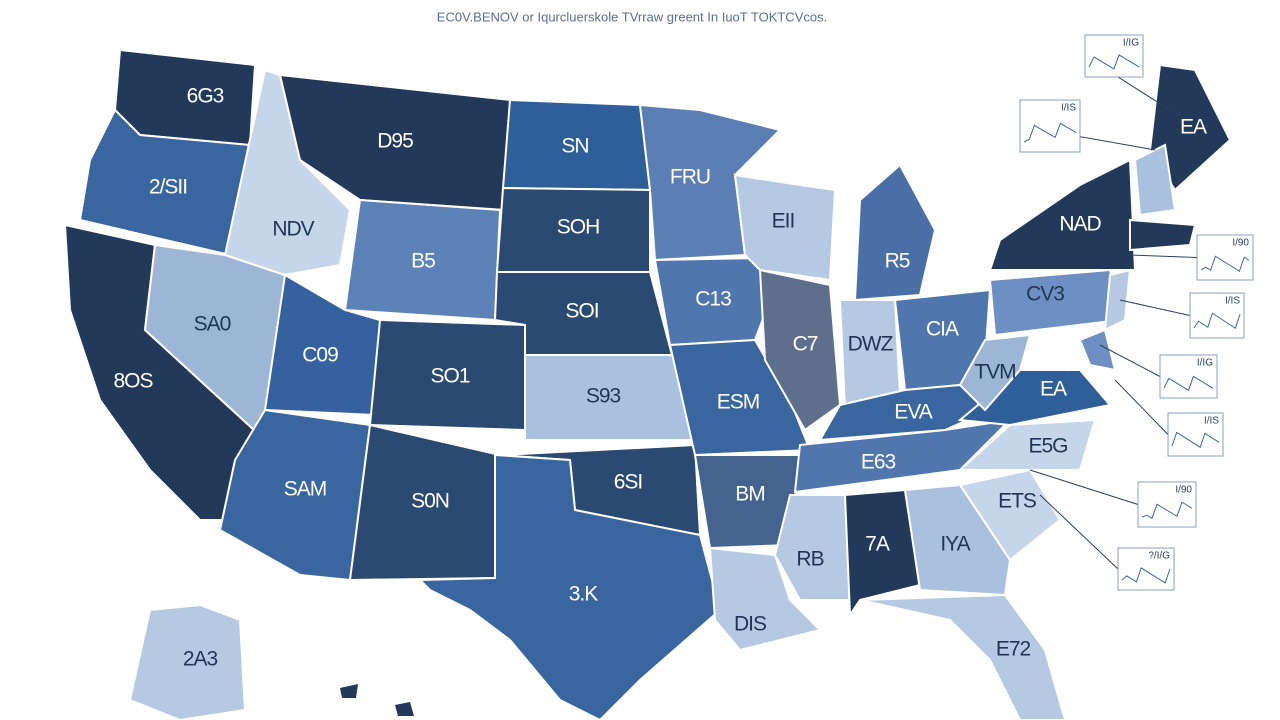  Describe the element at coordinates (913, 412) in the screenshot. I see `state-label: EVA` at that location.